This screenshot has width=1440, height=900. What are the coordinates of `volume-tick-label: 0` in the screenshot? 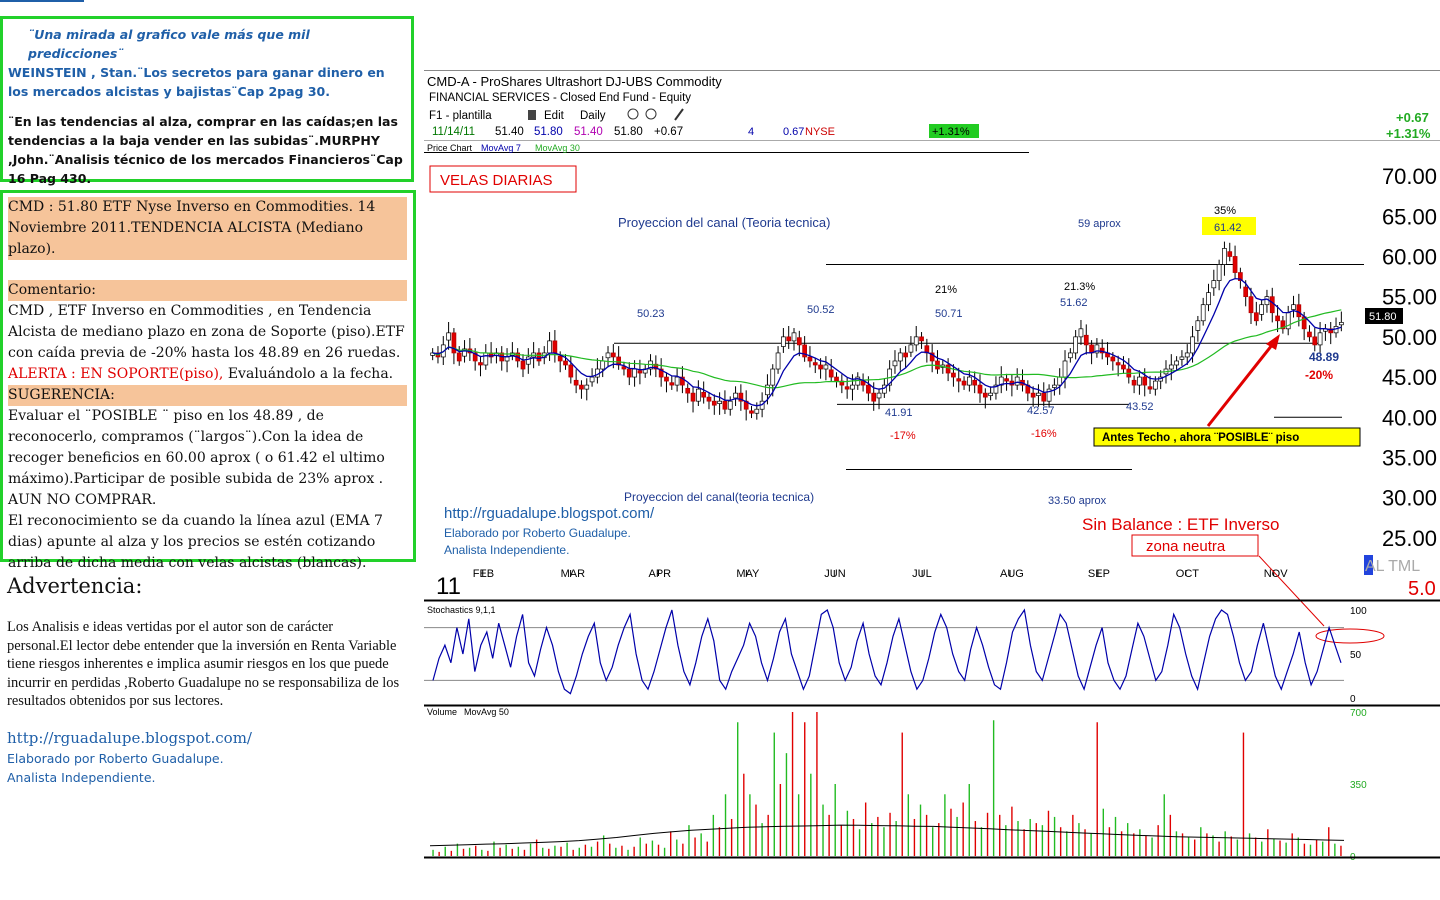 It's located at (1353, 856).